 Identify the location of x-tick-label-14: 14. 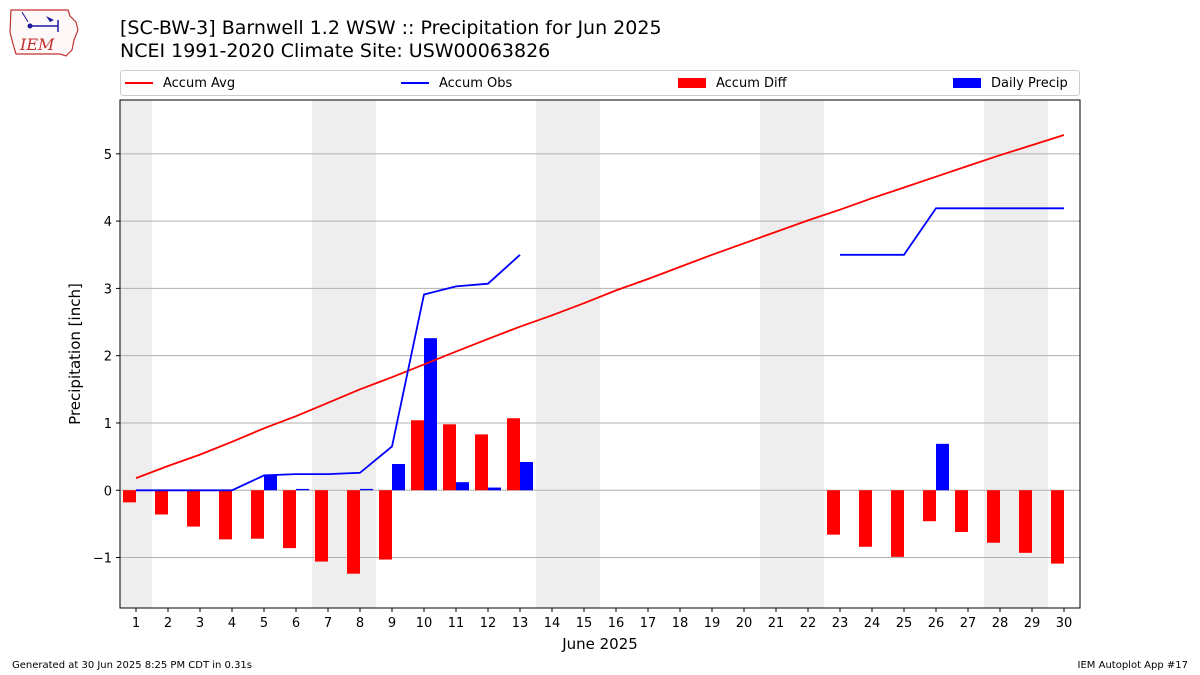
(552, 623).